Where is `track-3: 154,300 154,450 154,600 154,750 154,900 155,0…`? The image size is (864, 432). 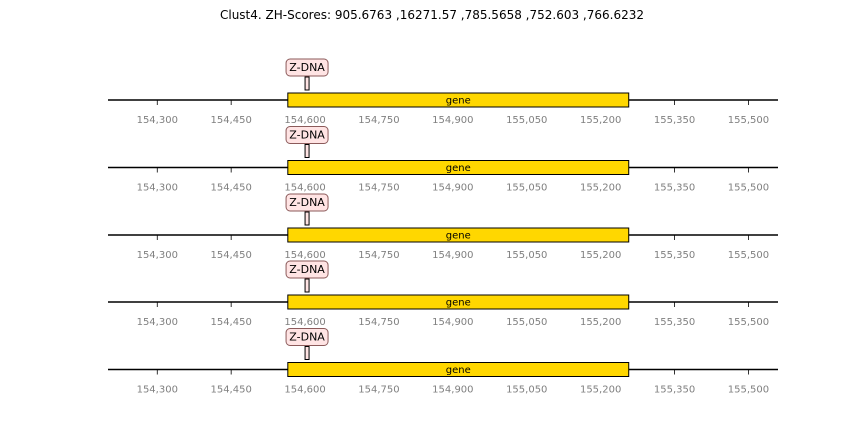
track-3: 154,300 154,450 154,600 154,750 154,900 155,0… is located at coordinates (443, 227).